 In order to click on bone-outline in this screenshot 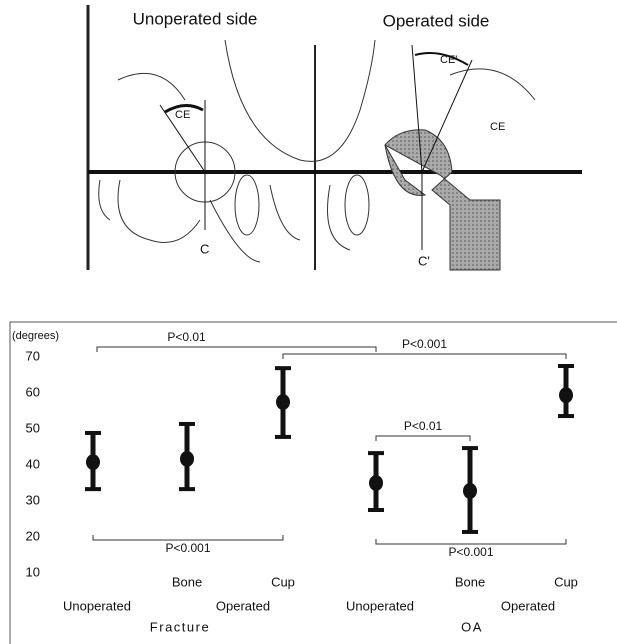, I will do `click(224, 221)`.